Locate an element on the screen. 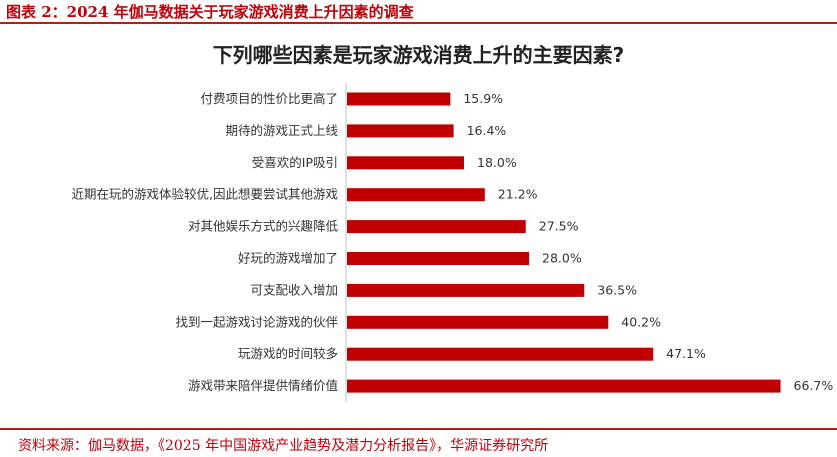 Image resolution: width=837 pixels, height=457 pixels. category-label: 付费项目的性价比更高了 is located at coordinates (269, 98).